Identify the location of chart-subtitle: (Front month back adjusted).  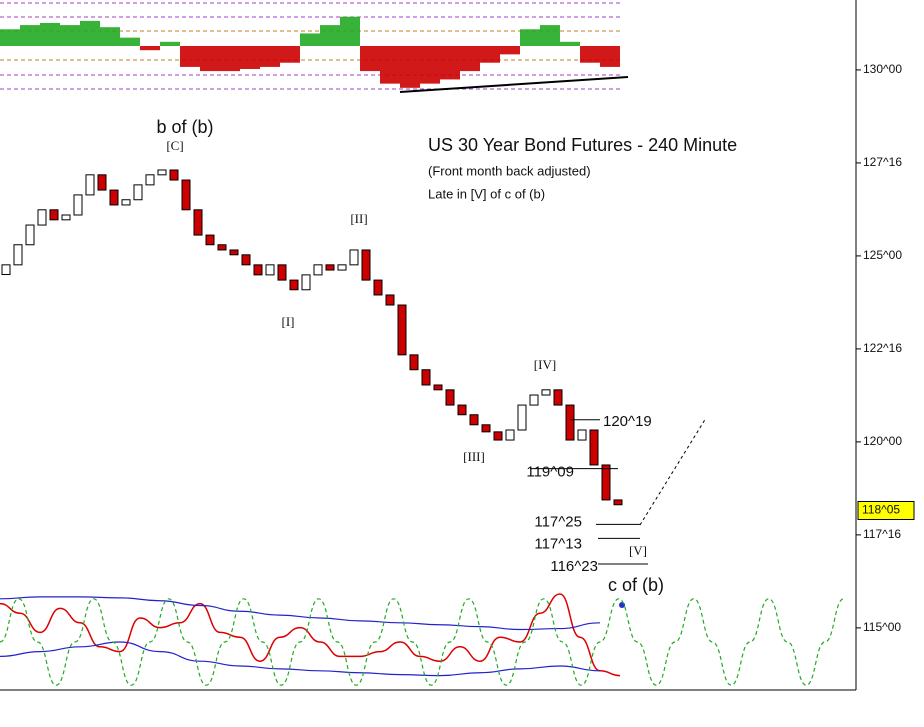
(509, 170).